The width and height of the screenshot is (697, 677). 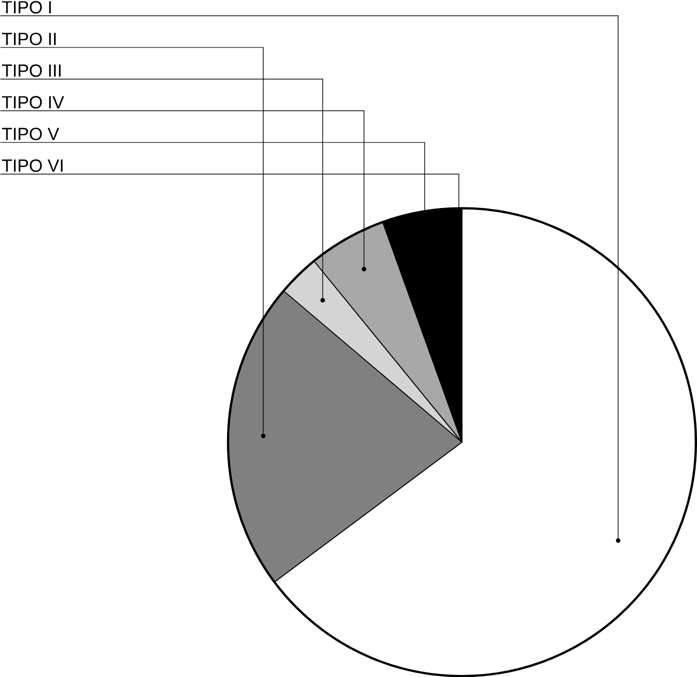 What do you see at coordinates (31, 70) in the screenshot?
I see `slice-label: TIPO III` at bounding box center [31, 70].